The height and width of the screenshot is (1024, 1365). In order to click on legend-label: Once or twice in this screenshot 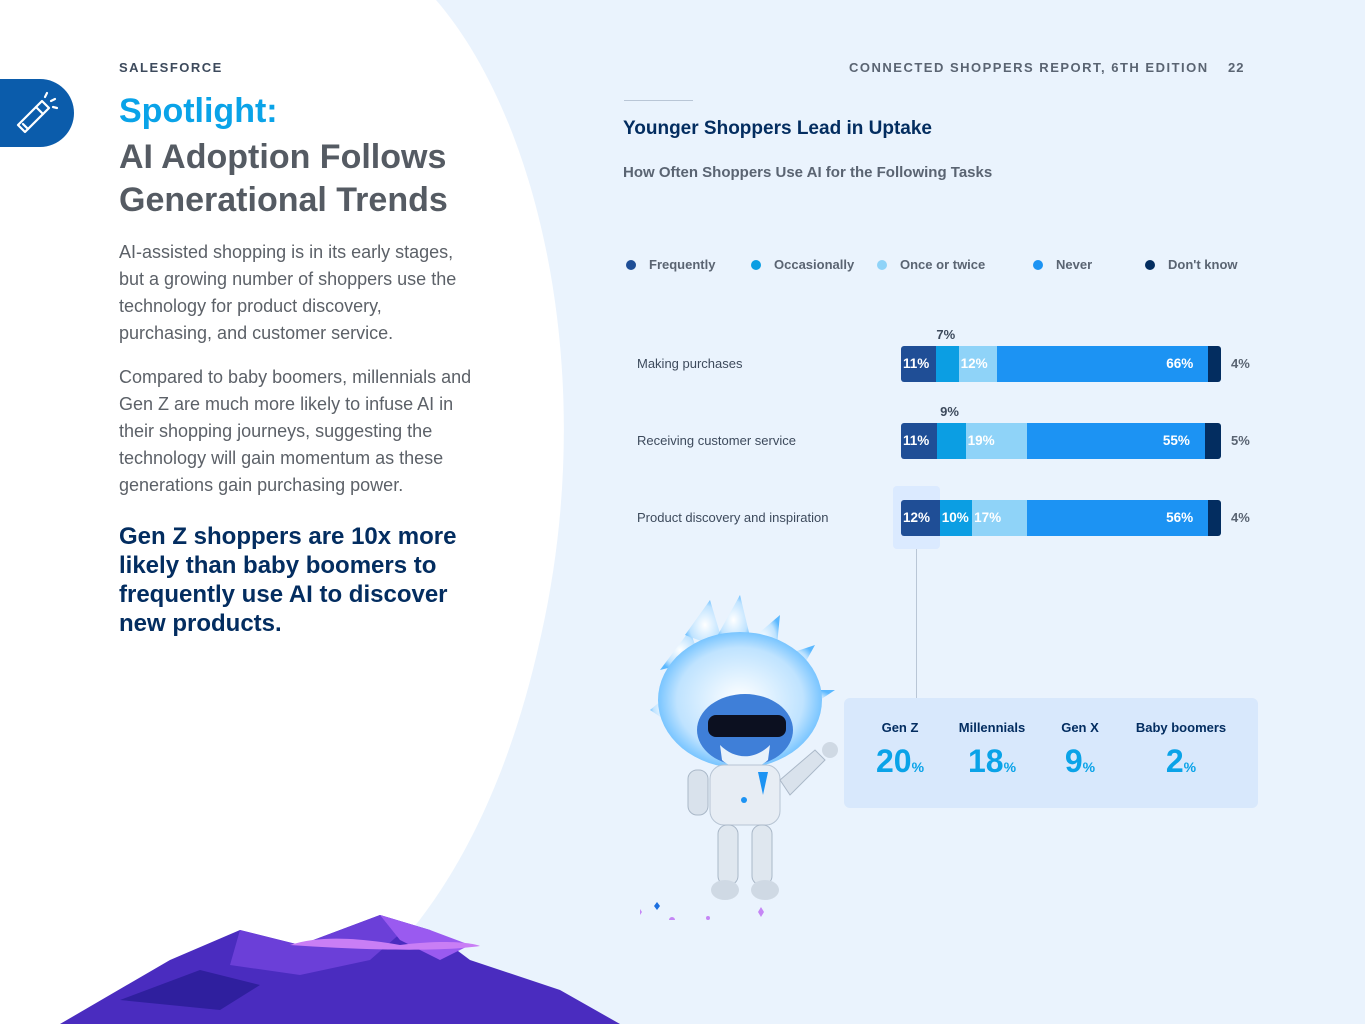, I will do `click(943, 264)`.